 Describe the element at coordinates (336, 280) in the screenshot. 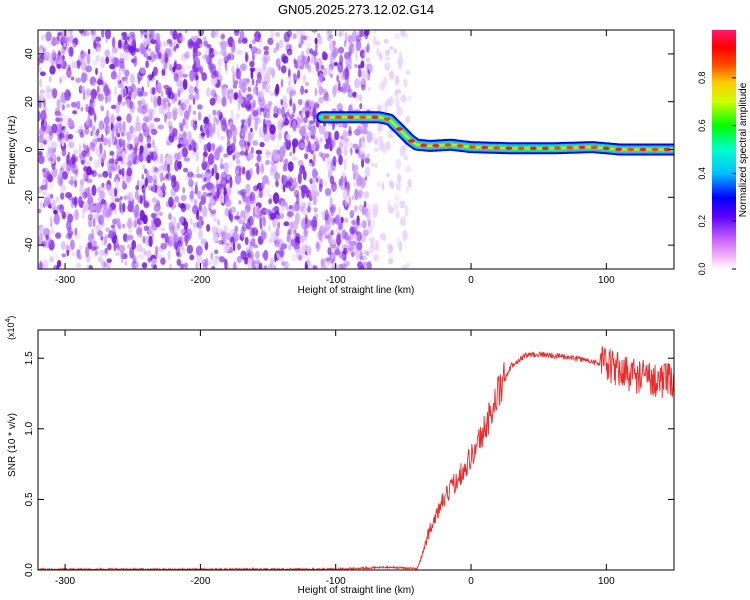

I see `x-tick-label: -100` at that location.